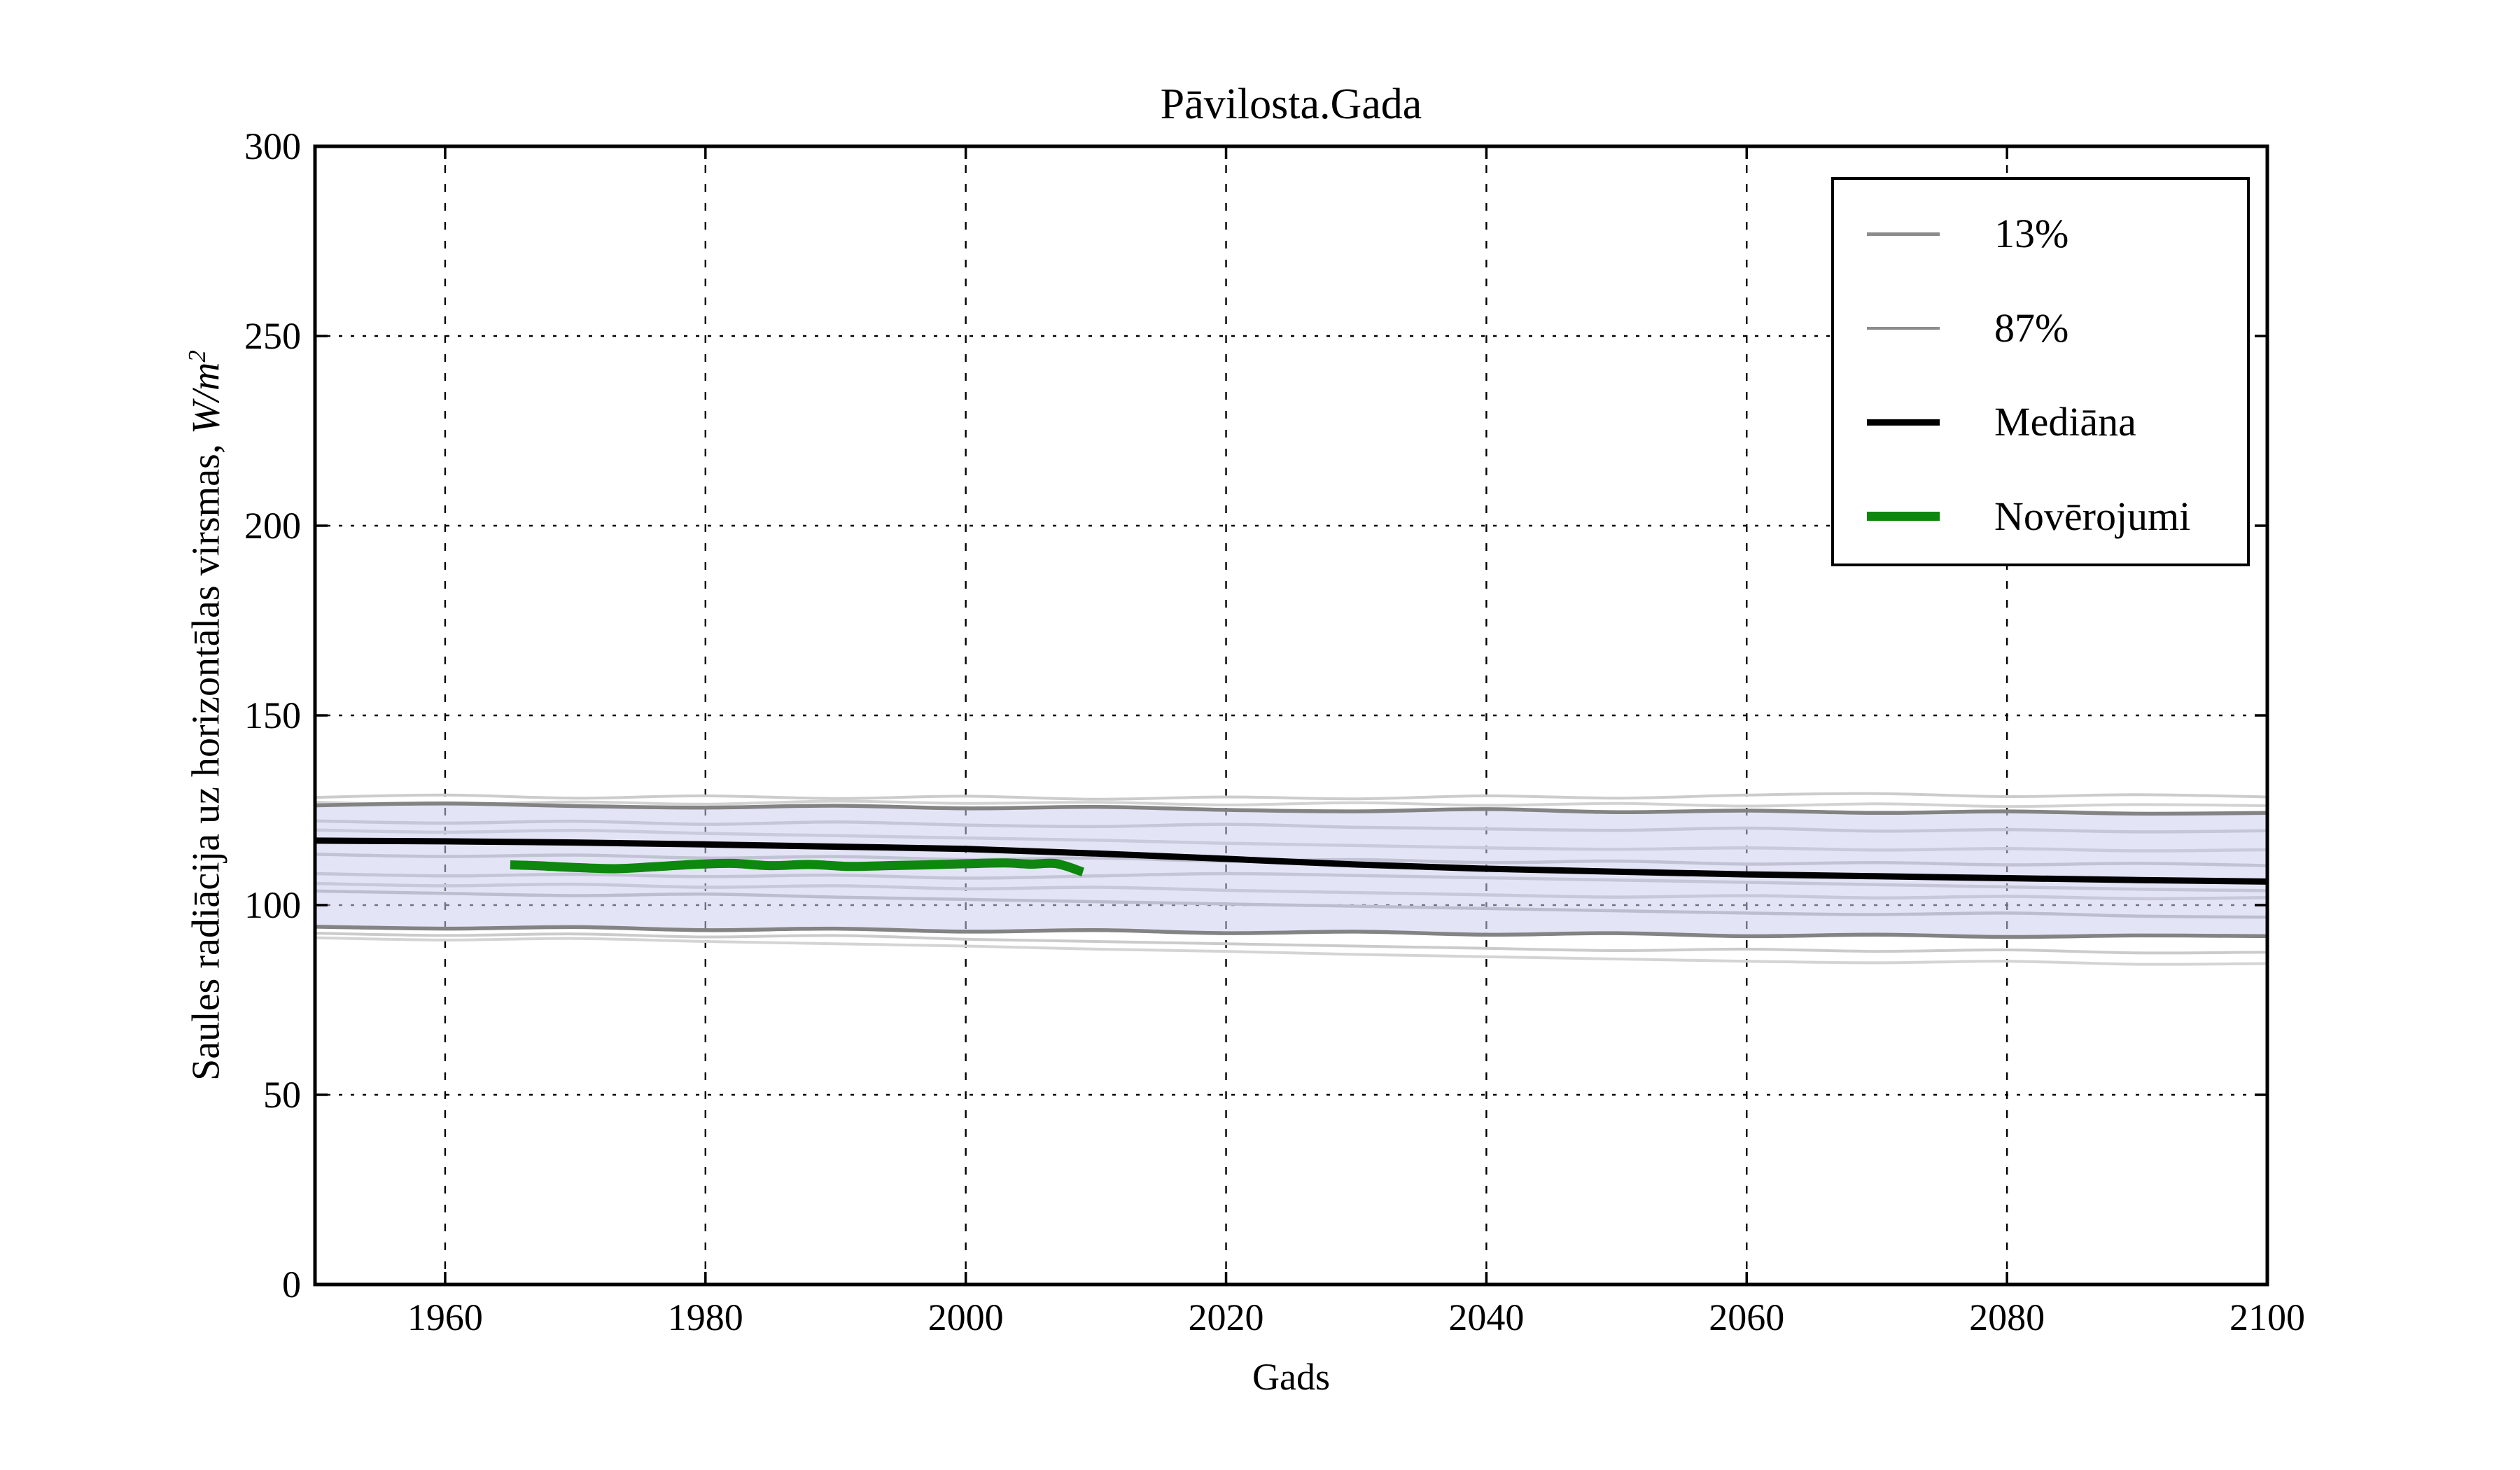 This screenshot has width=2520, height=1470. I want to click on y-tick-label: 250, so click(272, 336).